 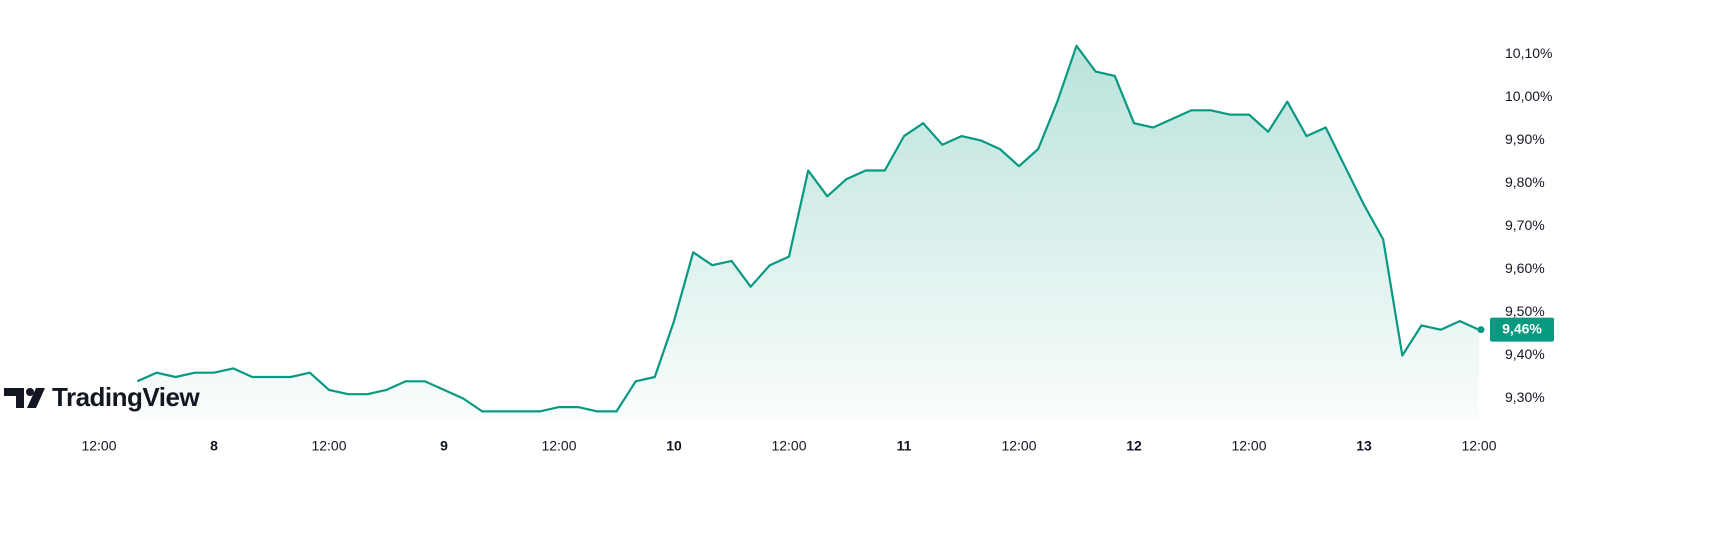 What do you see at coordinates (904, 446) in the screenshot?
I see `x-tick-label: 11` at bounding box center [904, 446].